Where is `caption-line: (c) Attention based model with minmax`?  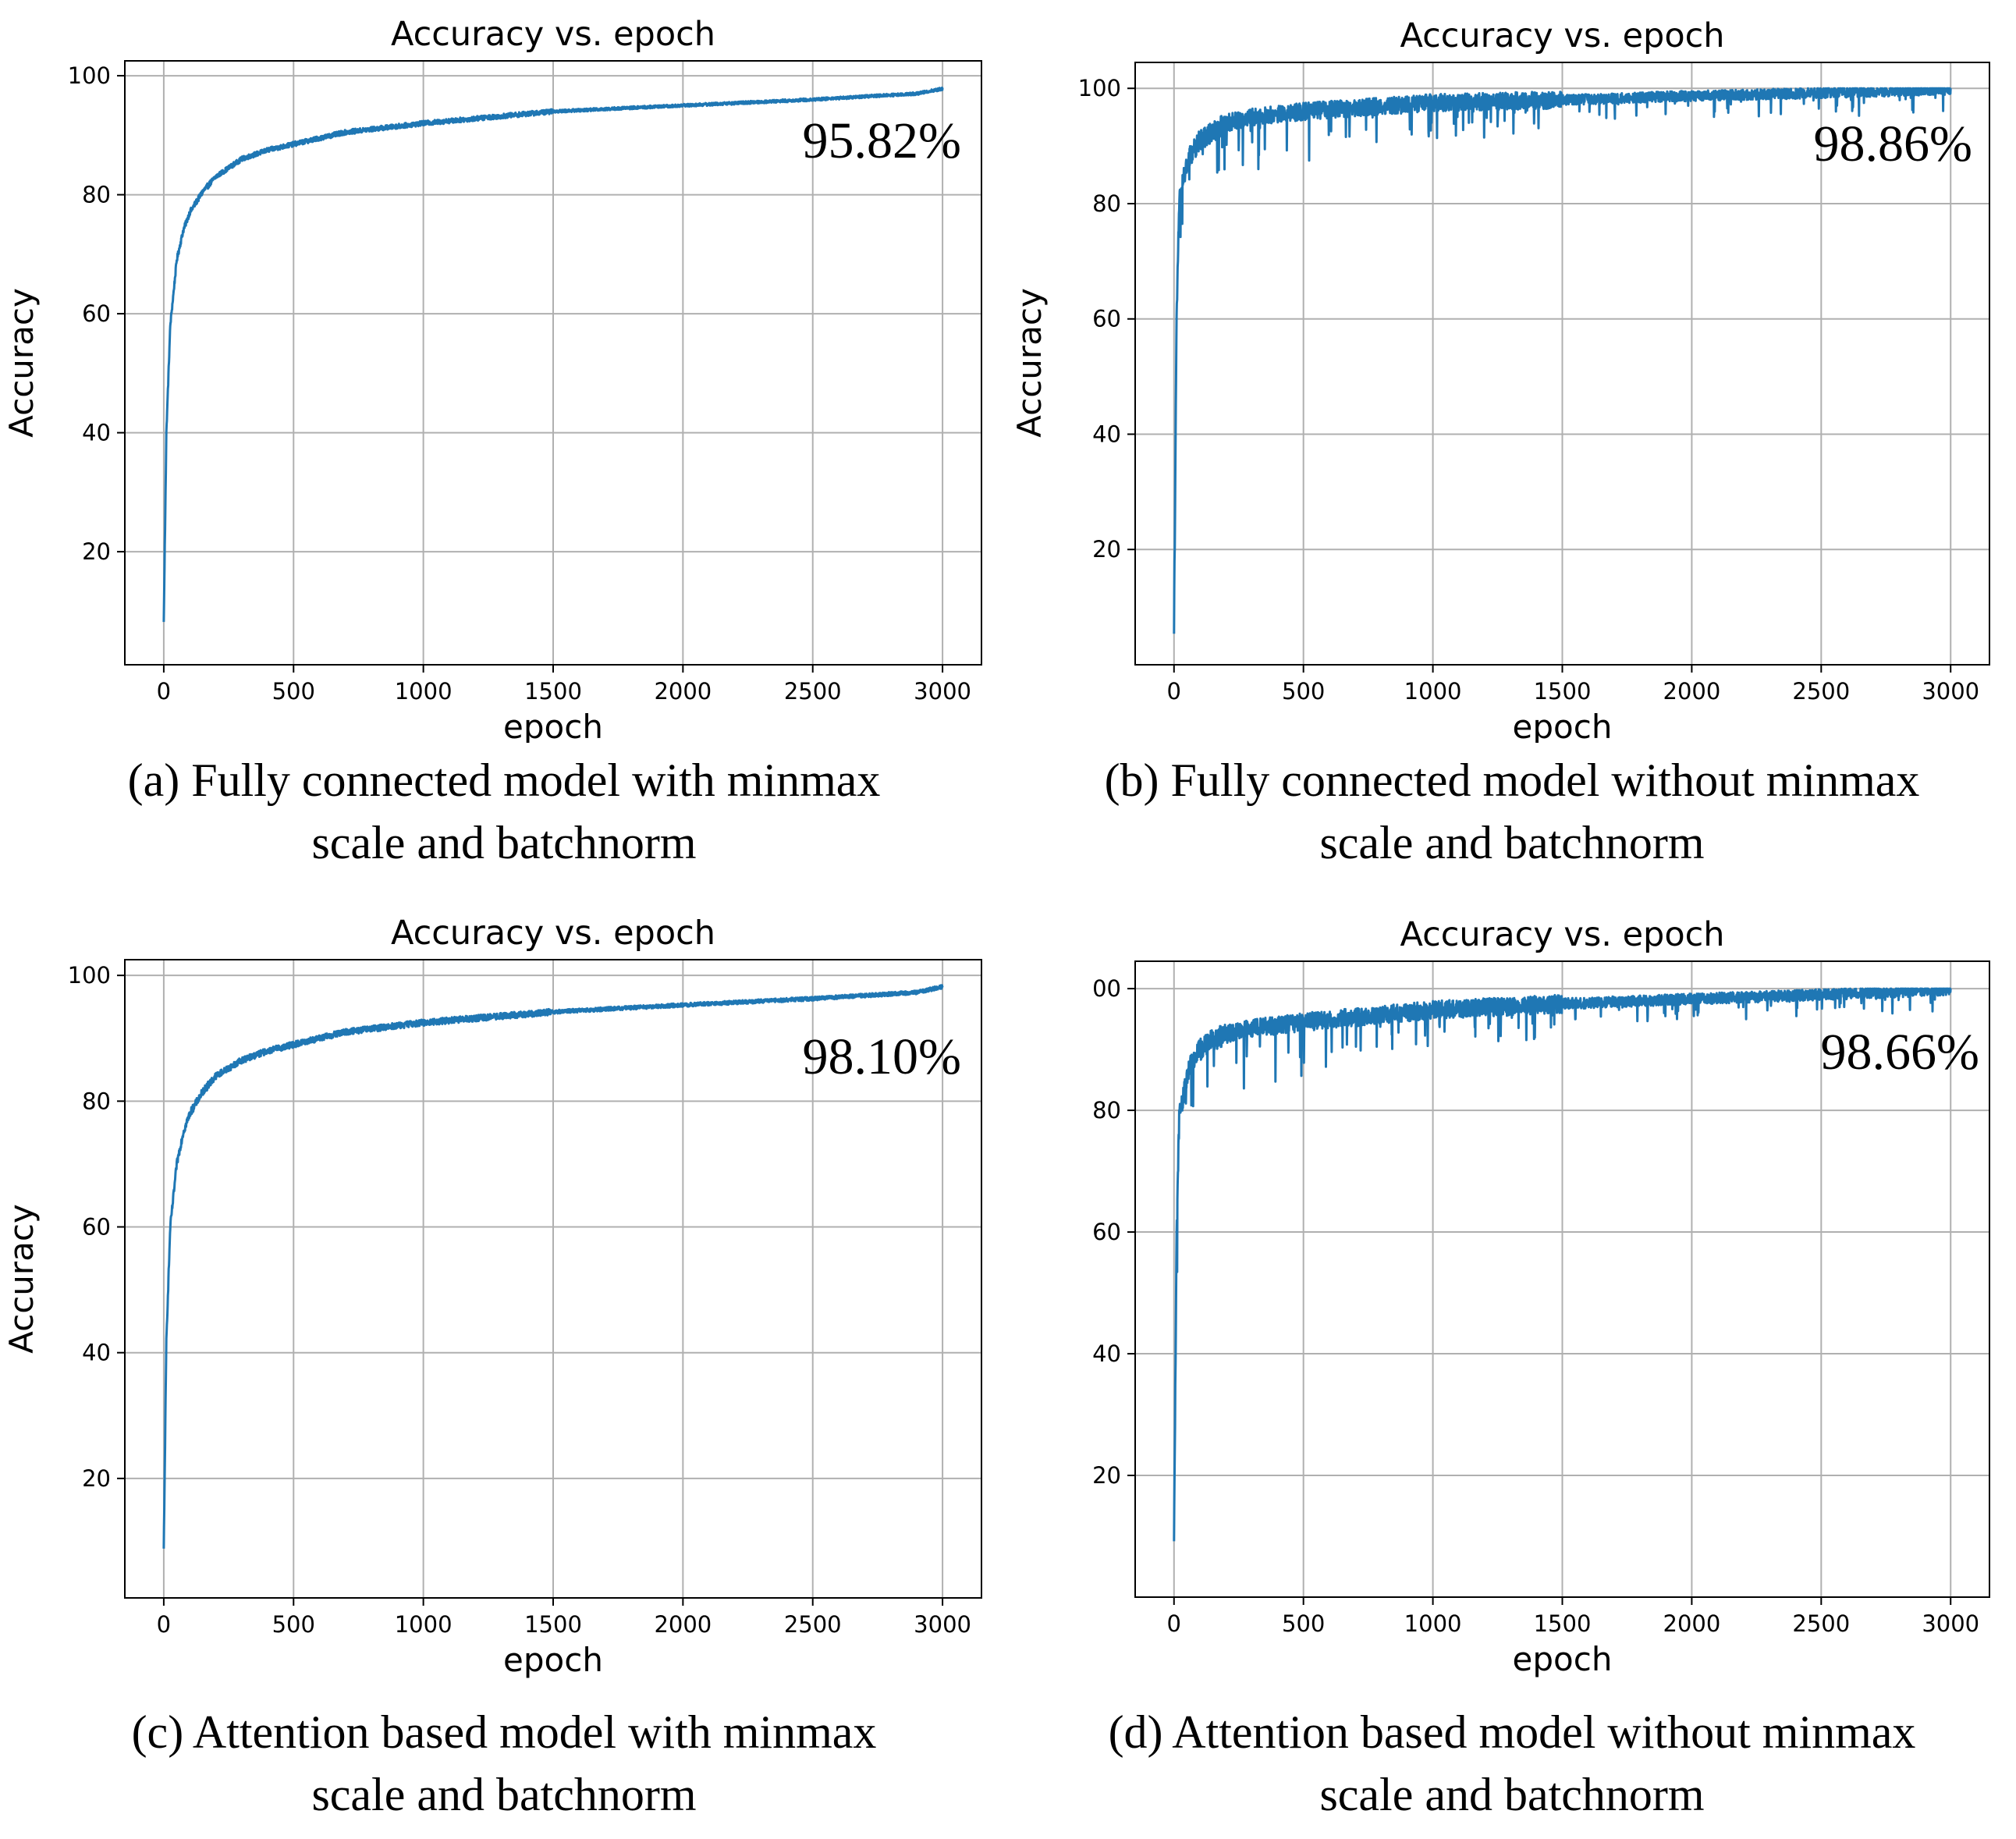 caption-line: (c) Attention based model with minmax is located at coordinates (504, 1732).